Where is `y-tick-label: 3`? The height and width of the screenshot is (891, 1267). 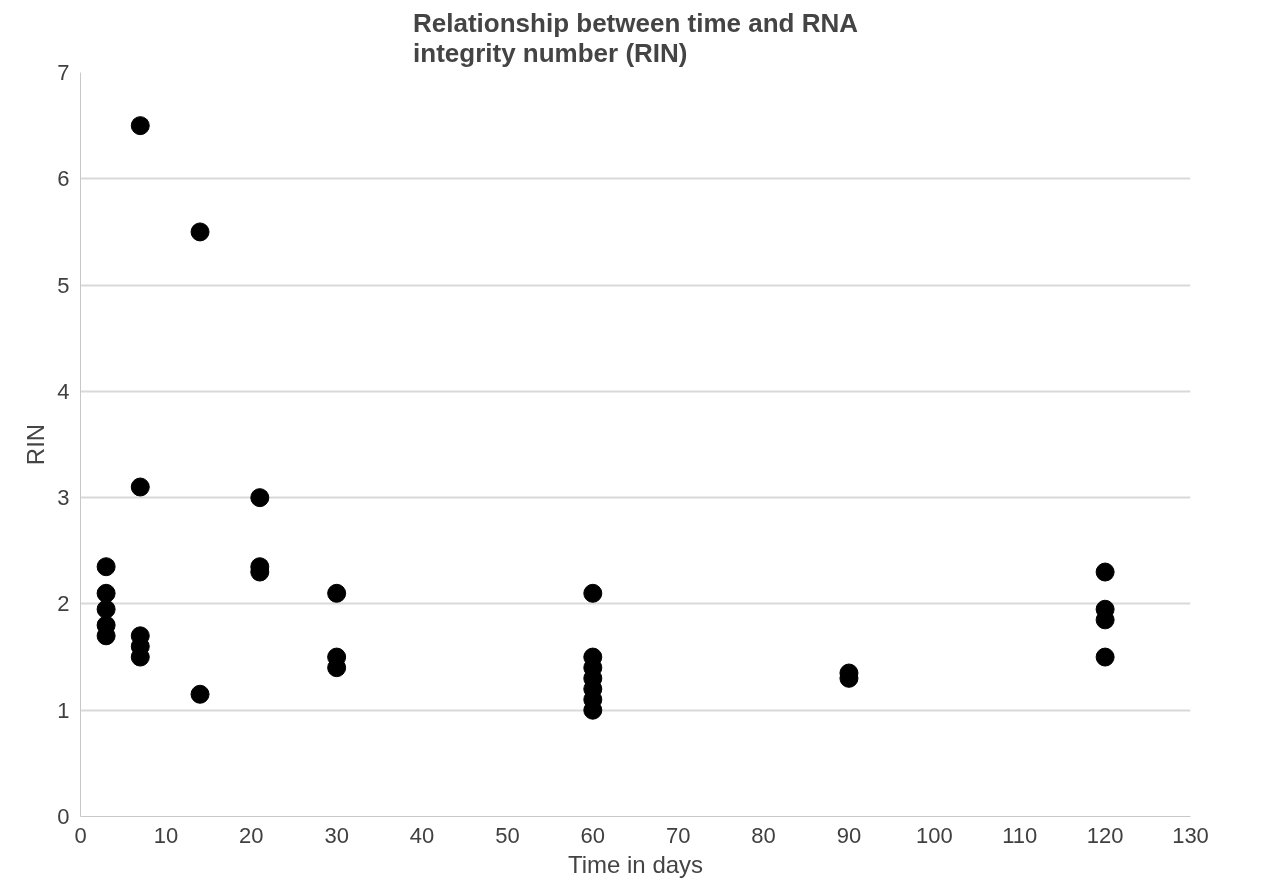
y-tick-label: 3 is located at coordinates (63, 498).